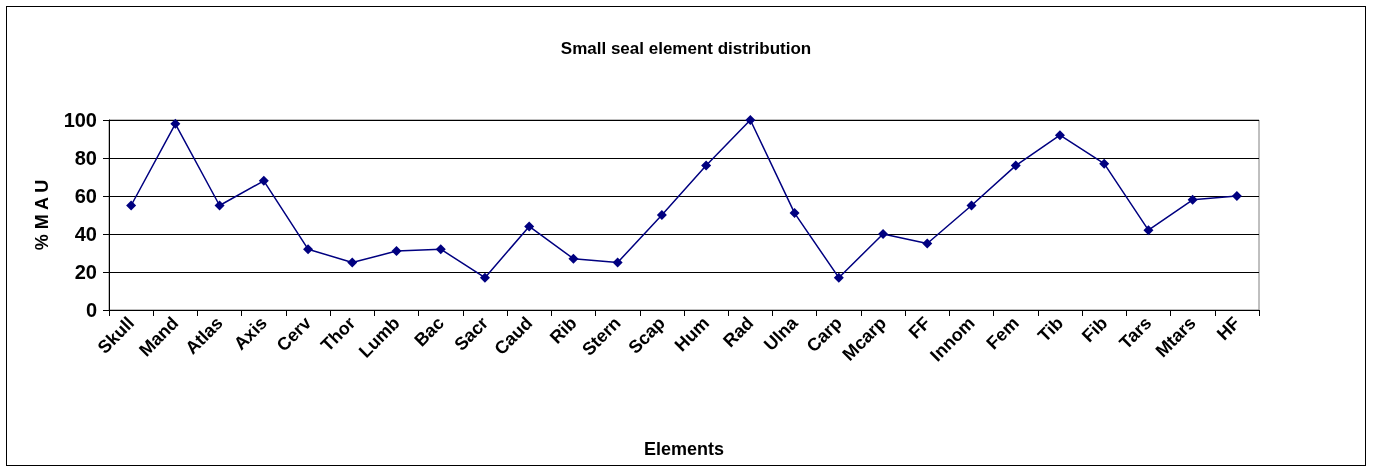 The height and width of the screenshot is (466, 1374). Describe the element at coordinates (429, 331) in the screenshot. I see `x-tick-label: Bac` at that location.